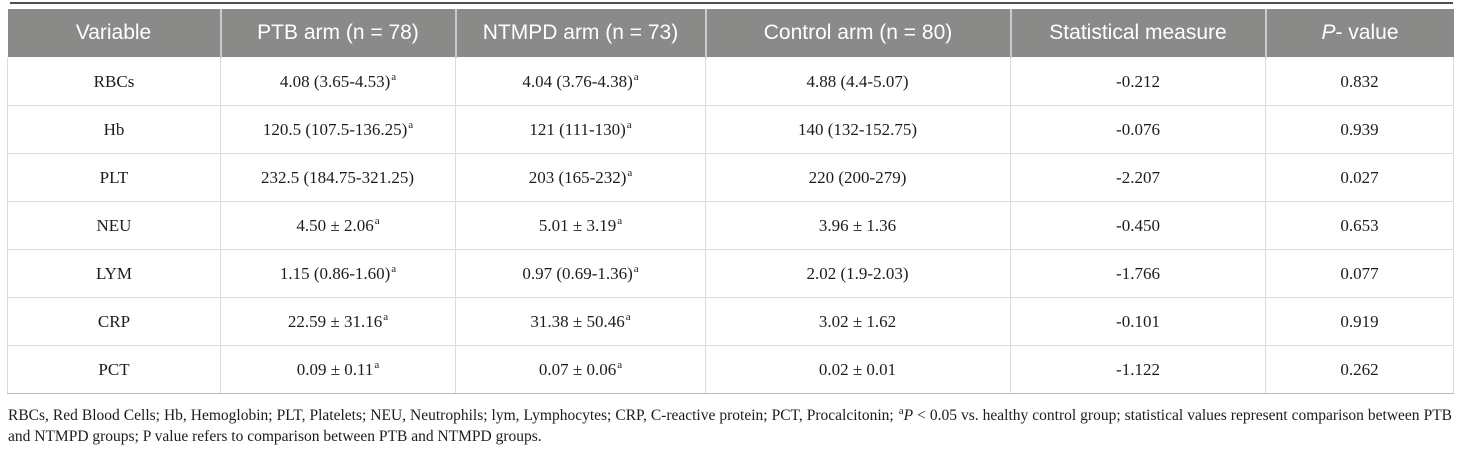 The image size is (1460, 459). I want to click on cell-ptb-value: 0.09 ± 0.11a, so click(338, 369).